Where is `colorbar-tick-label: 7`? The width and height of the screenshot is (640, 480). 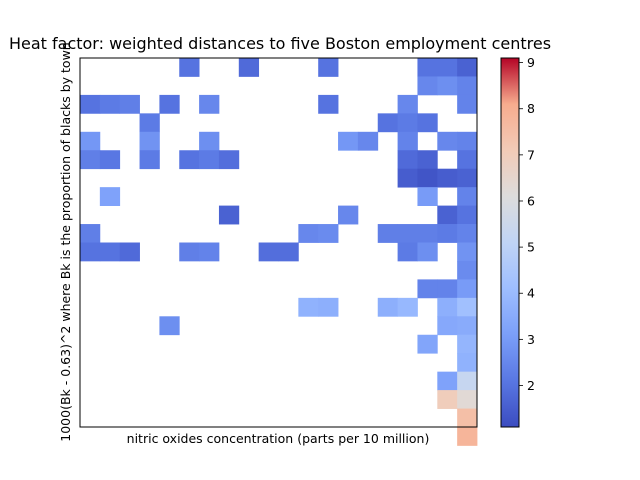
colorbar-tick-label: 7 is located at coordinates (531, 154).